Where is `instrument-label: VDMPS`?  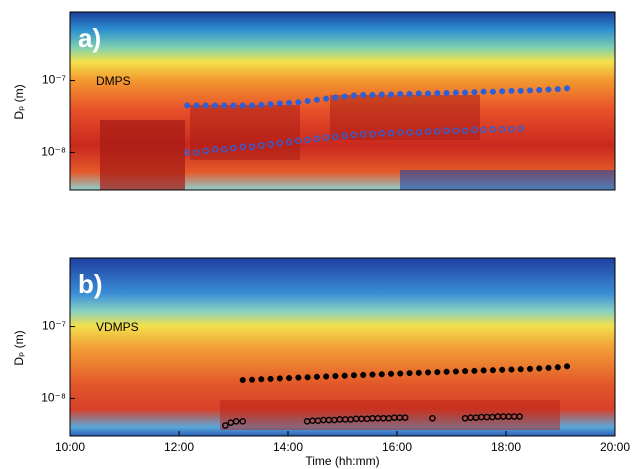 instrument-label: VDMPS is located at coordinates (117, 327).